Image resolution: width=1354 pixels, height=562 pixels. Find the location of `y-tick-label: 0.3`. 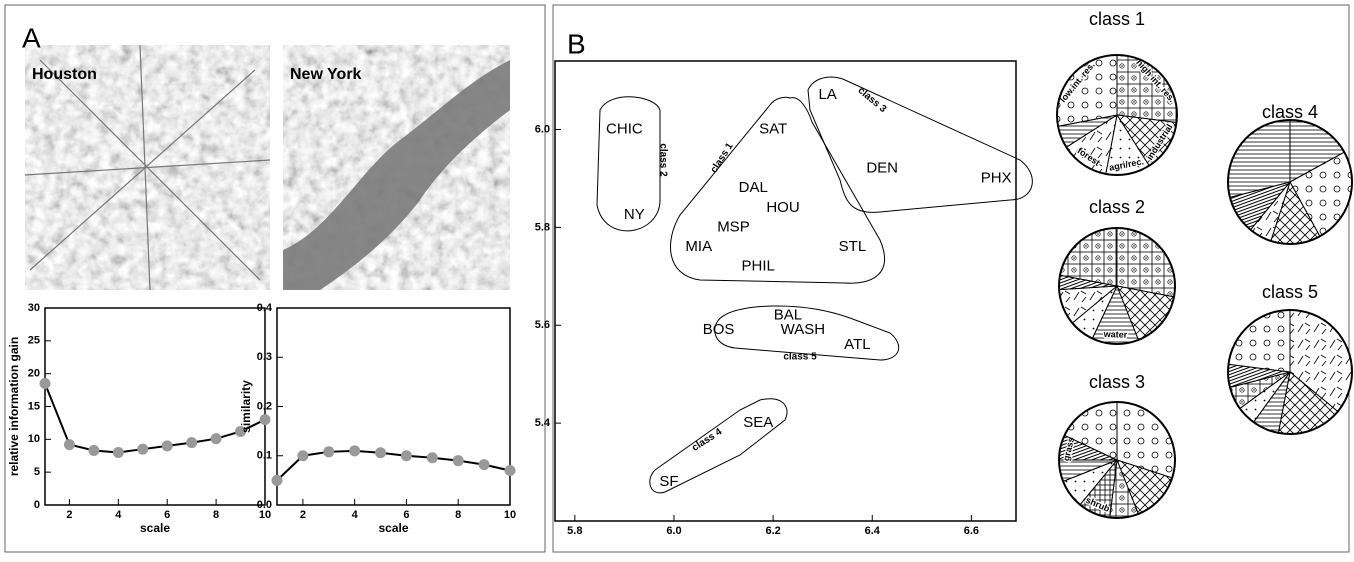

y-tick-label: 0.3 is located at coordinates (264, 357).